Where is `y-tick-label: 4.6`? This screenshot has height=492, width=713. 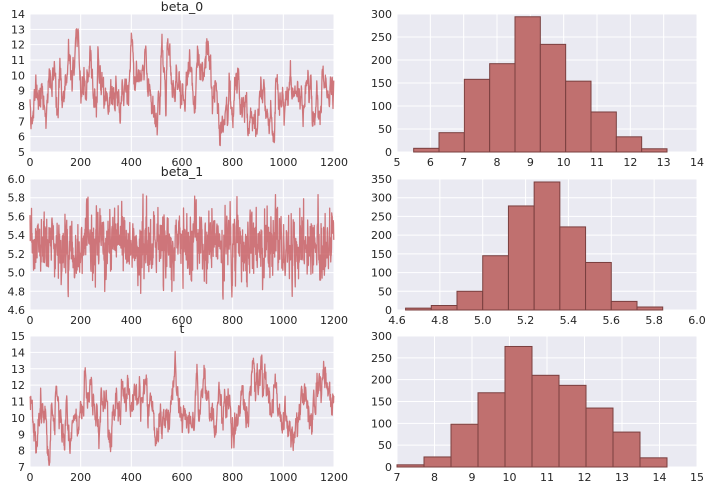 y-tick-label: 4.6 is located at coordinates (17, 310).